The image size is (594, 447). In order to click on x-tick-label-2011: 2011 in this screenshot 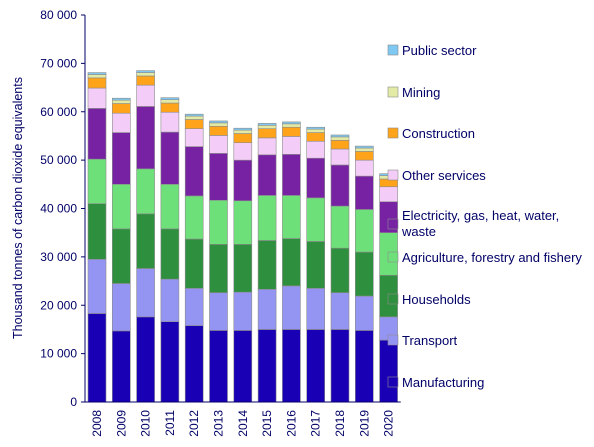, I will do `click(170, 423)`.